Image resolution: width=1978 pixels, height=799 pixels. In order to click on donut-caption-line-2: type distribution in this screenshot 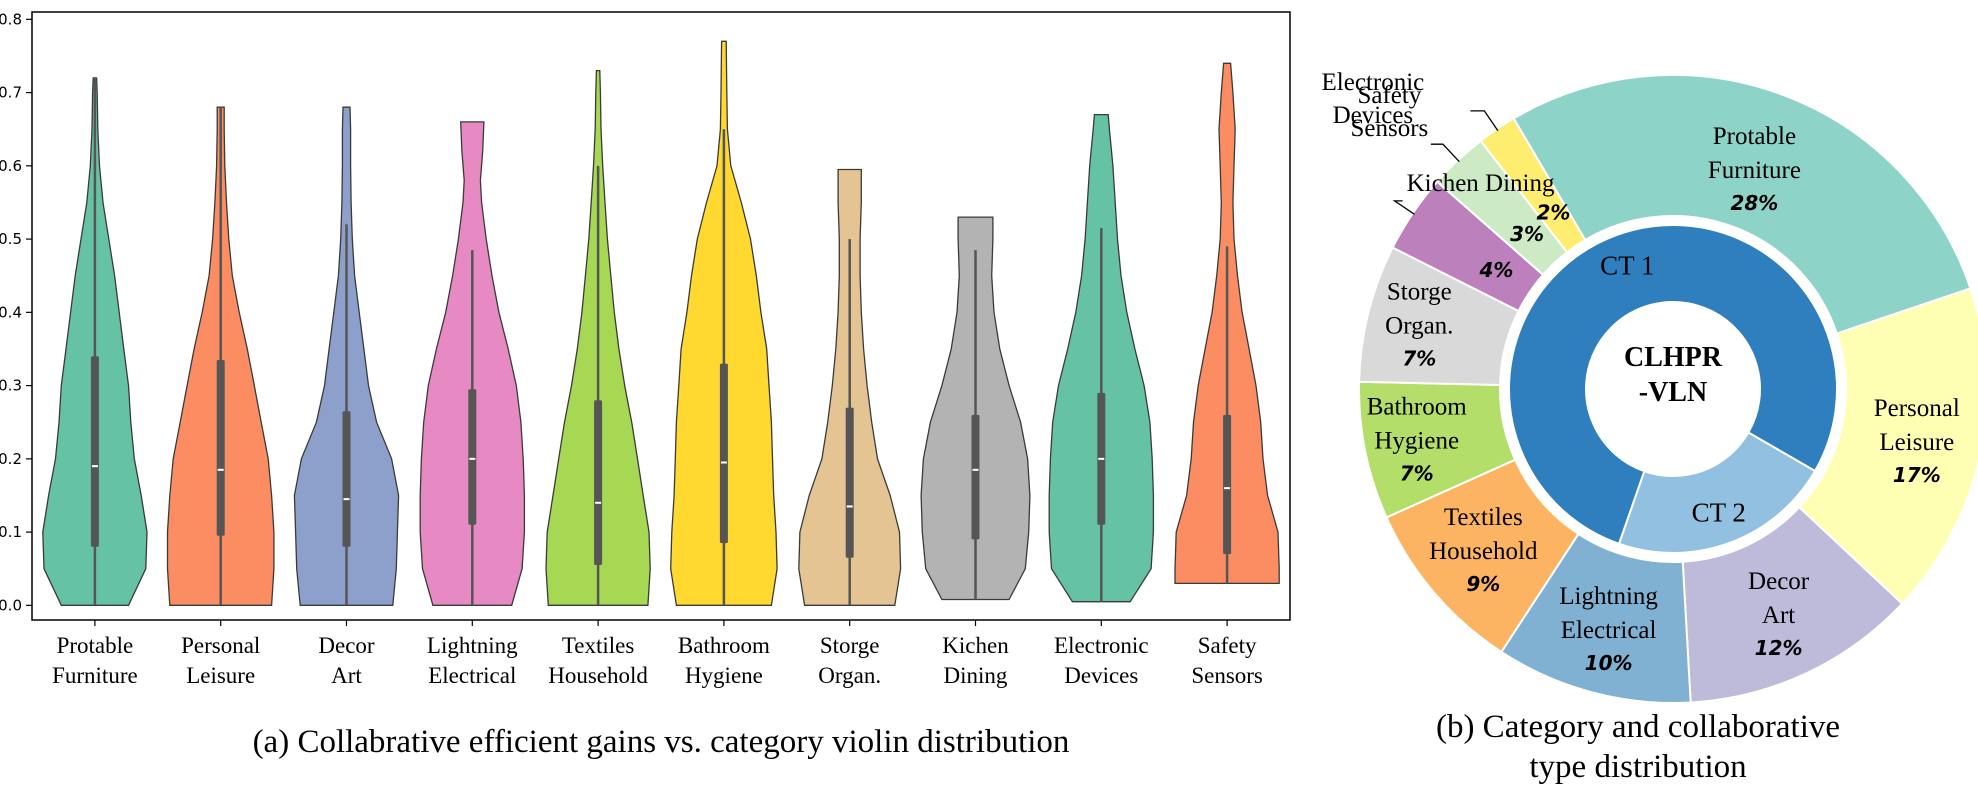, I will do `click(1637, 767)`.